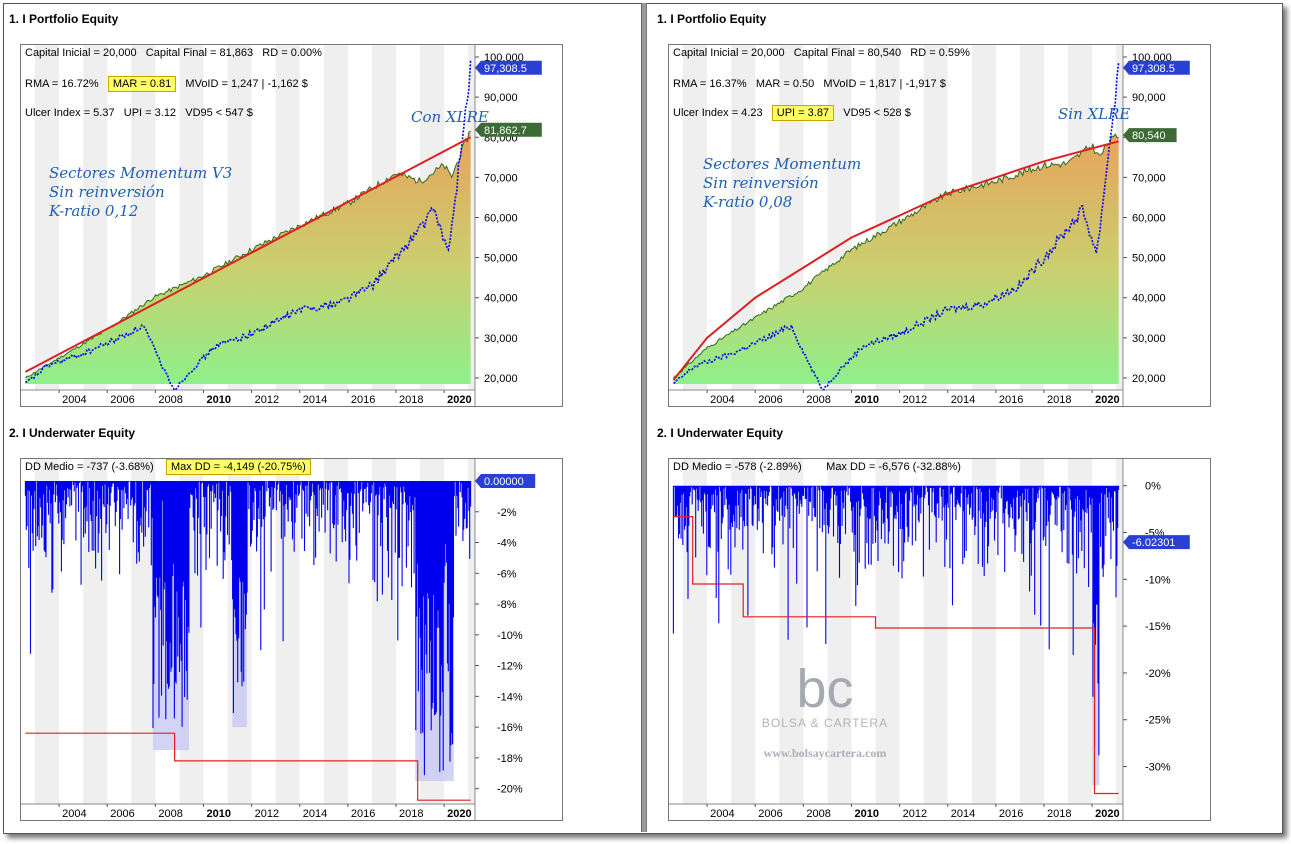 This screenshot has width=1291, height=844. What do you see at coordinates (710, 84) in the screenshot?
I see `rma-right: RMA = 16.37%` at bounding box center [710, 84].